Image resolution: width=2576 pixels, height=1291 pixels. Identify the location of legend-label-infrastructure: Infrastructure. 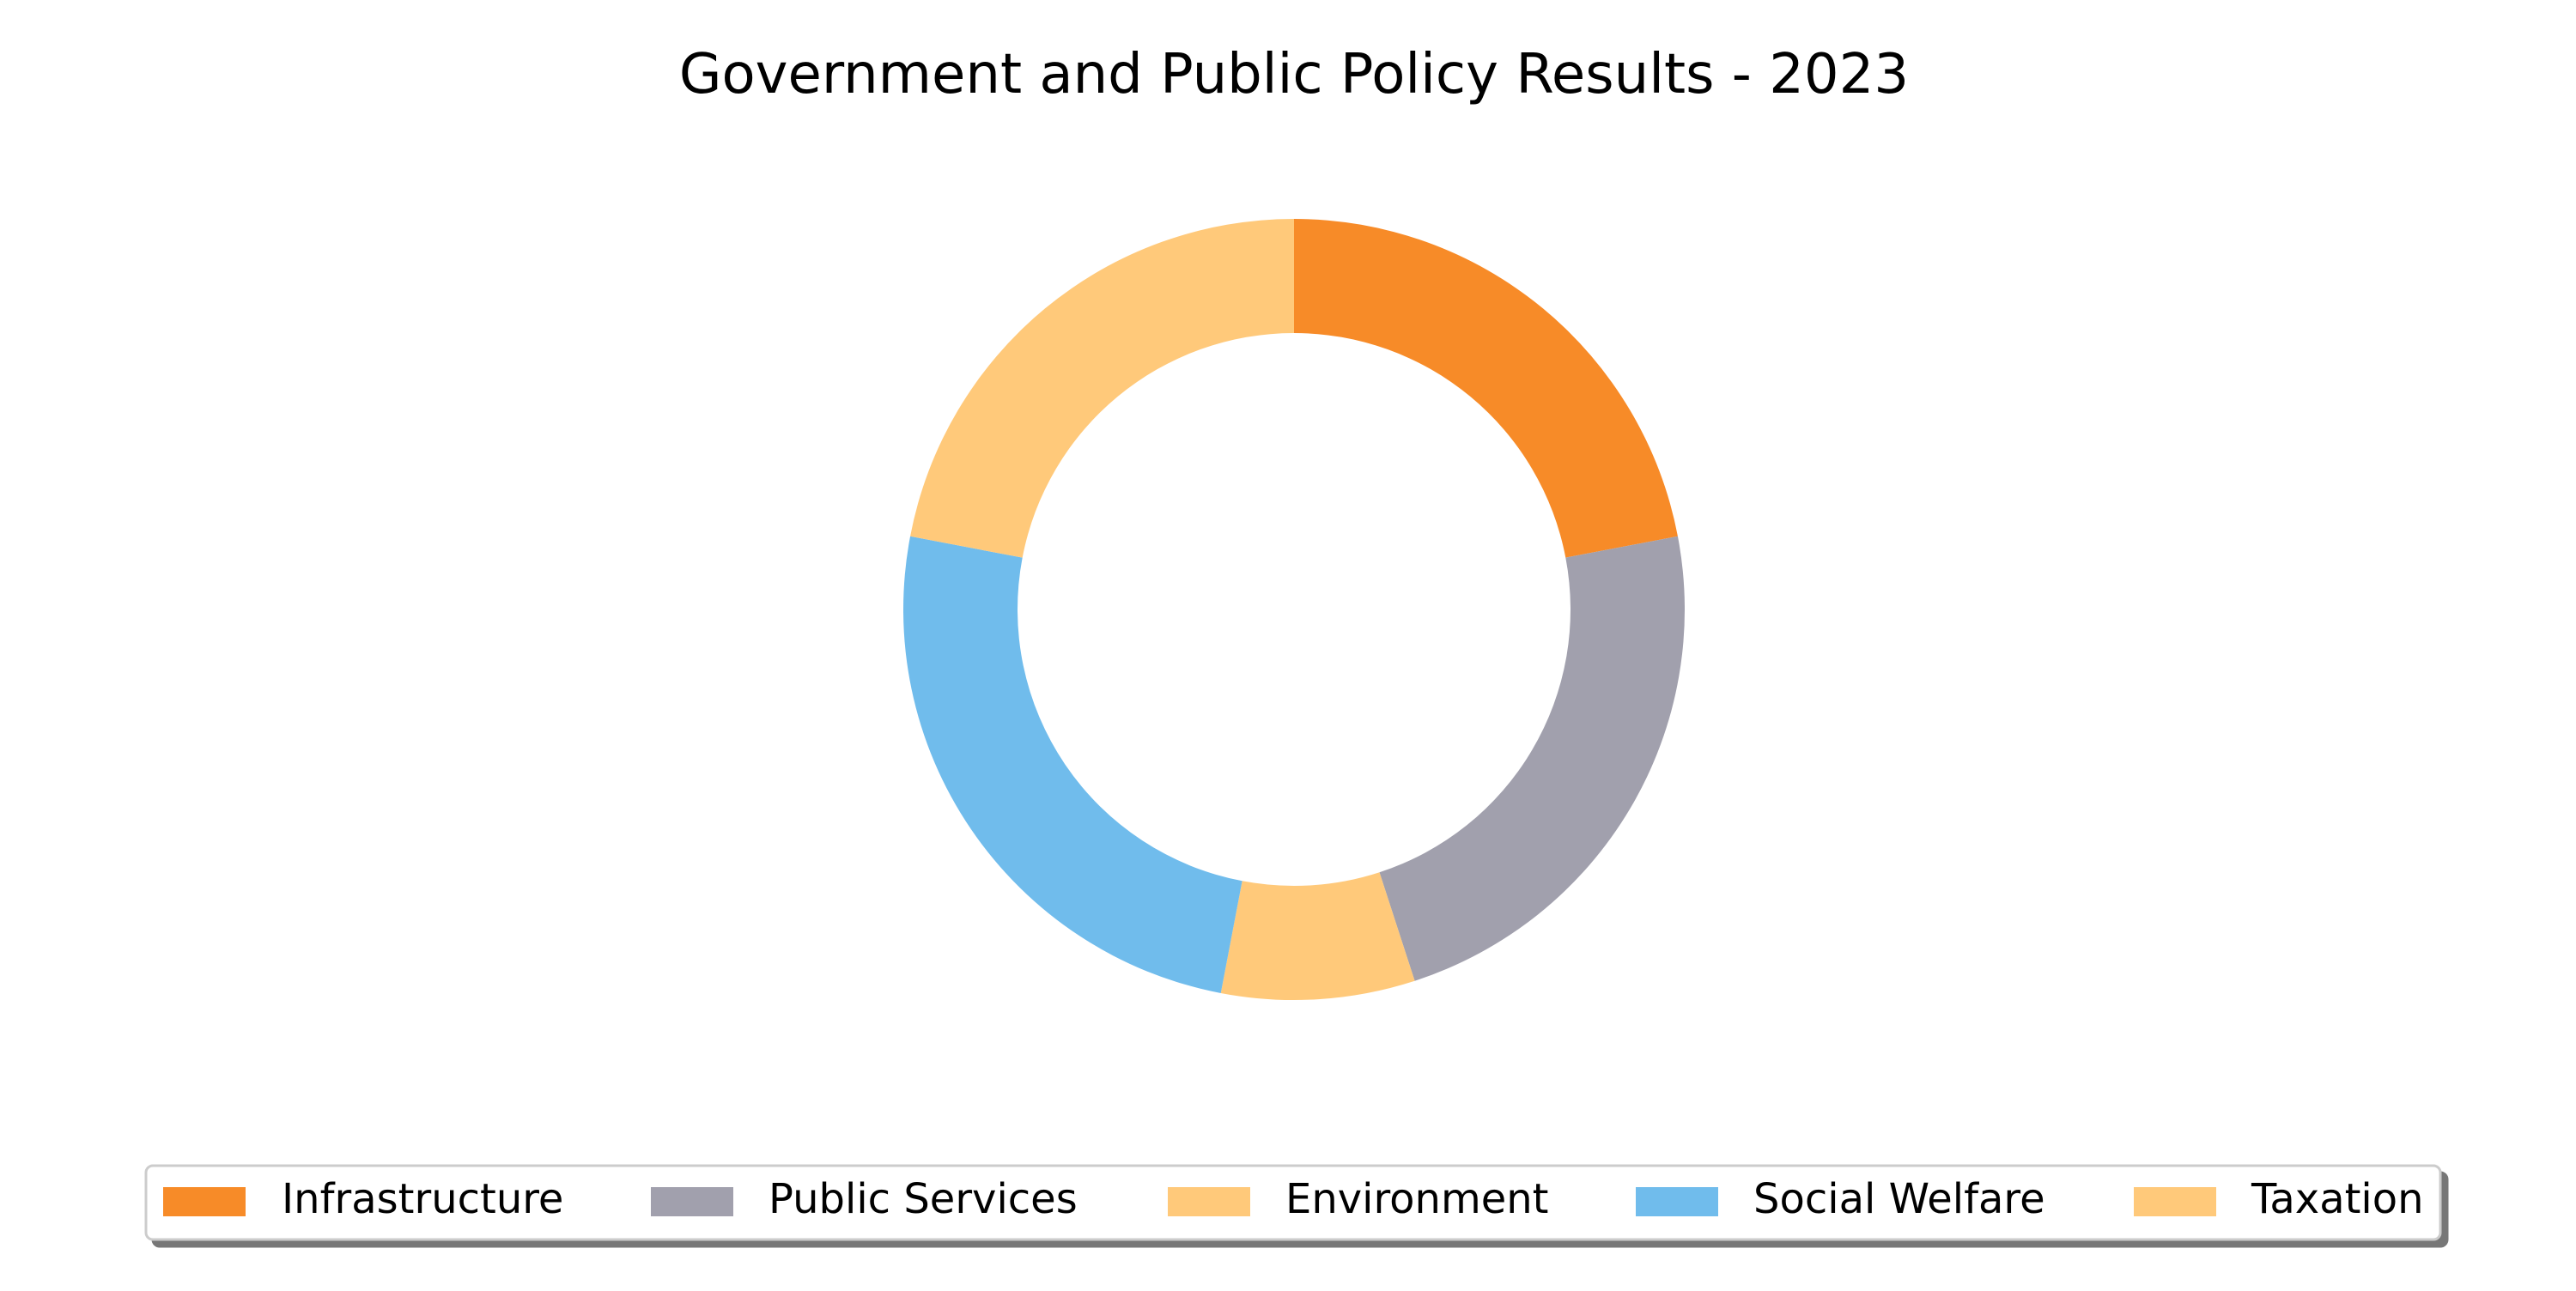
(422, 1199).